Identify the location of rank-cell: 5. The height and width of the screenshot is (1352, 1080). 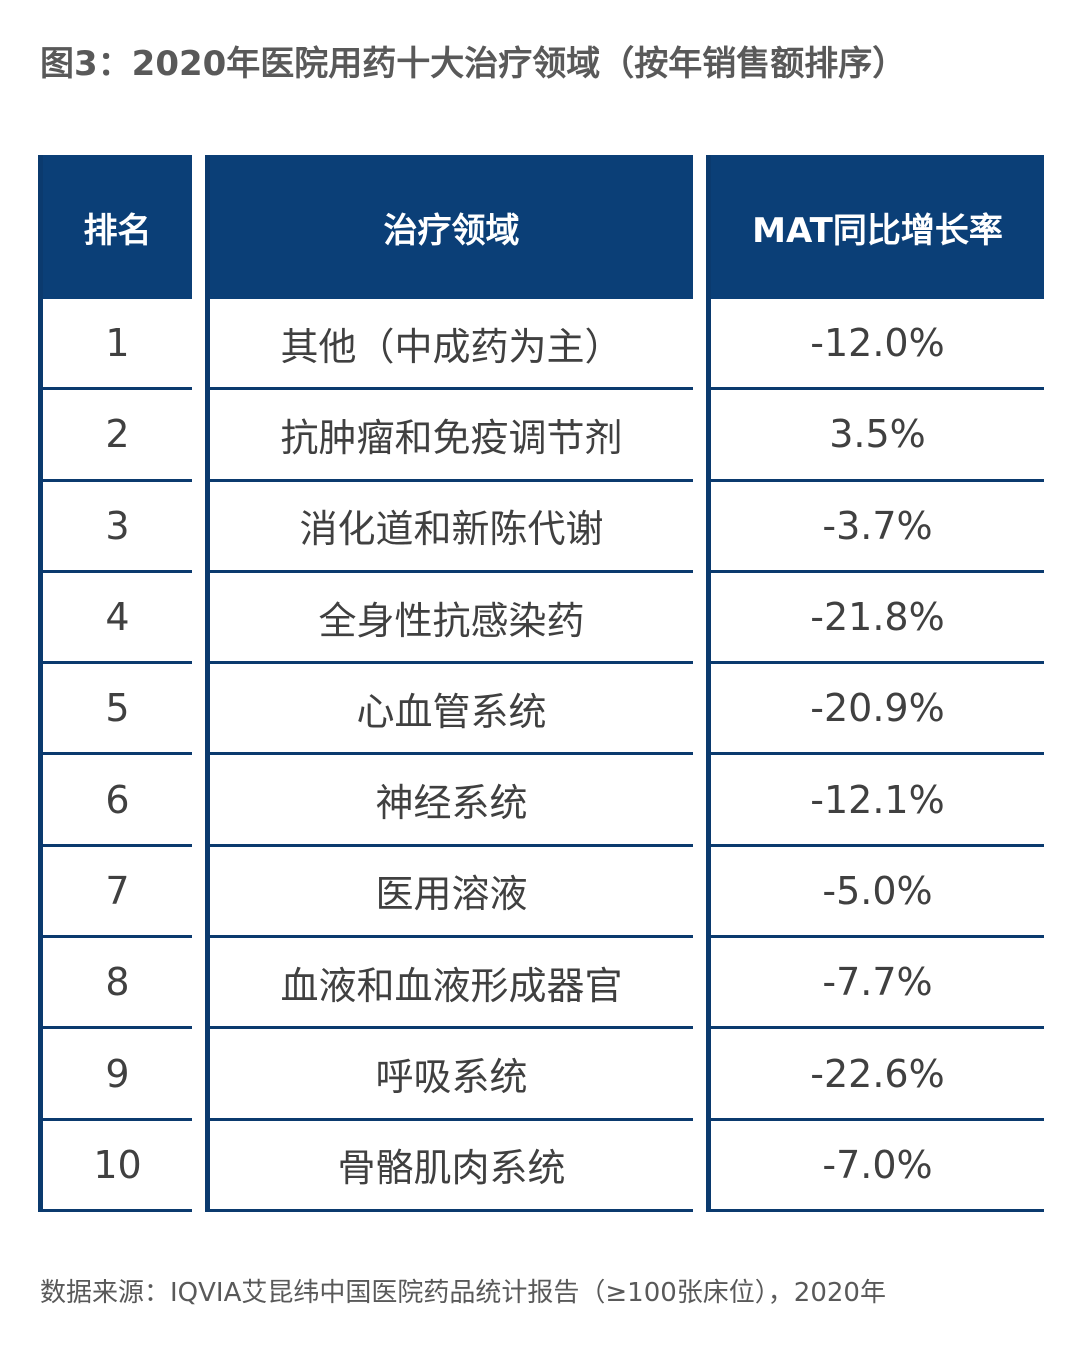
(117, 710).